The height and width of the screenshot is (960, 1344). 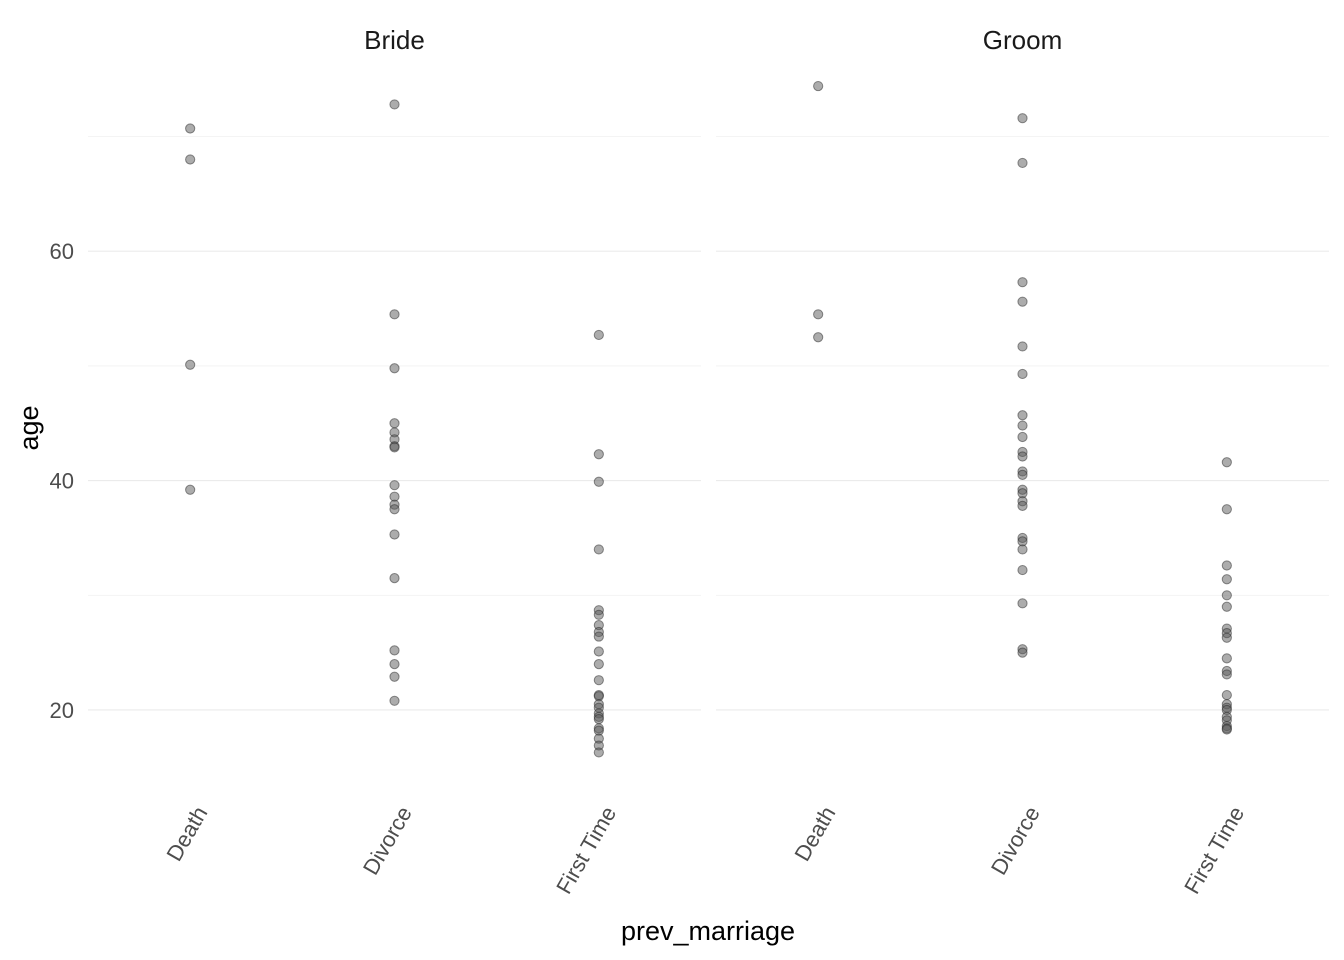 I want to click on x-axis-title: prev_marriage, so click(x=708, y=931).